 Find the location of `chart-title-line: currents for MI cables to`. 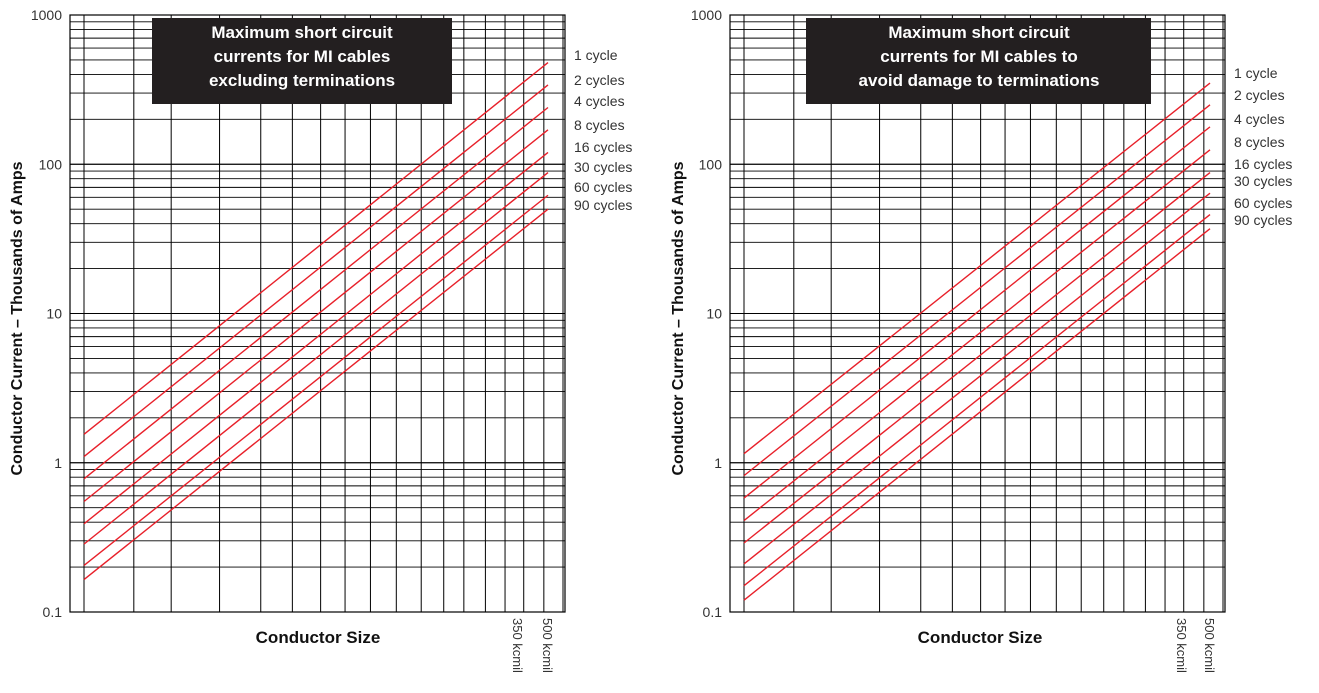

chart-title-line: currents for MI cables to is located at coordinates (978, 56).